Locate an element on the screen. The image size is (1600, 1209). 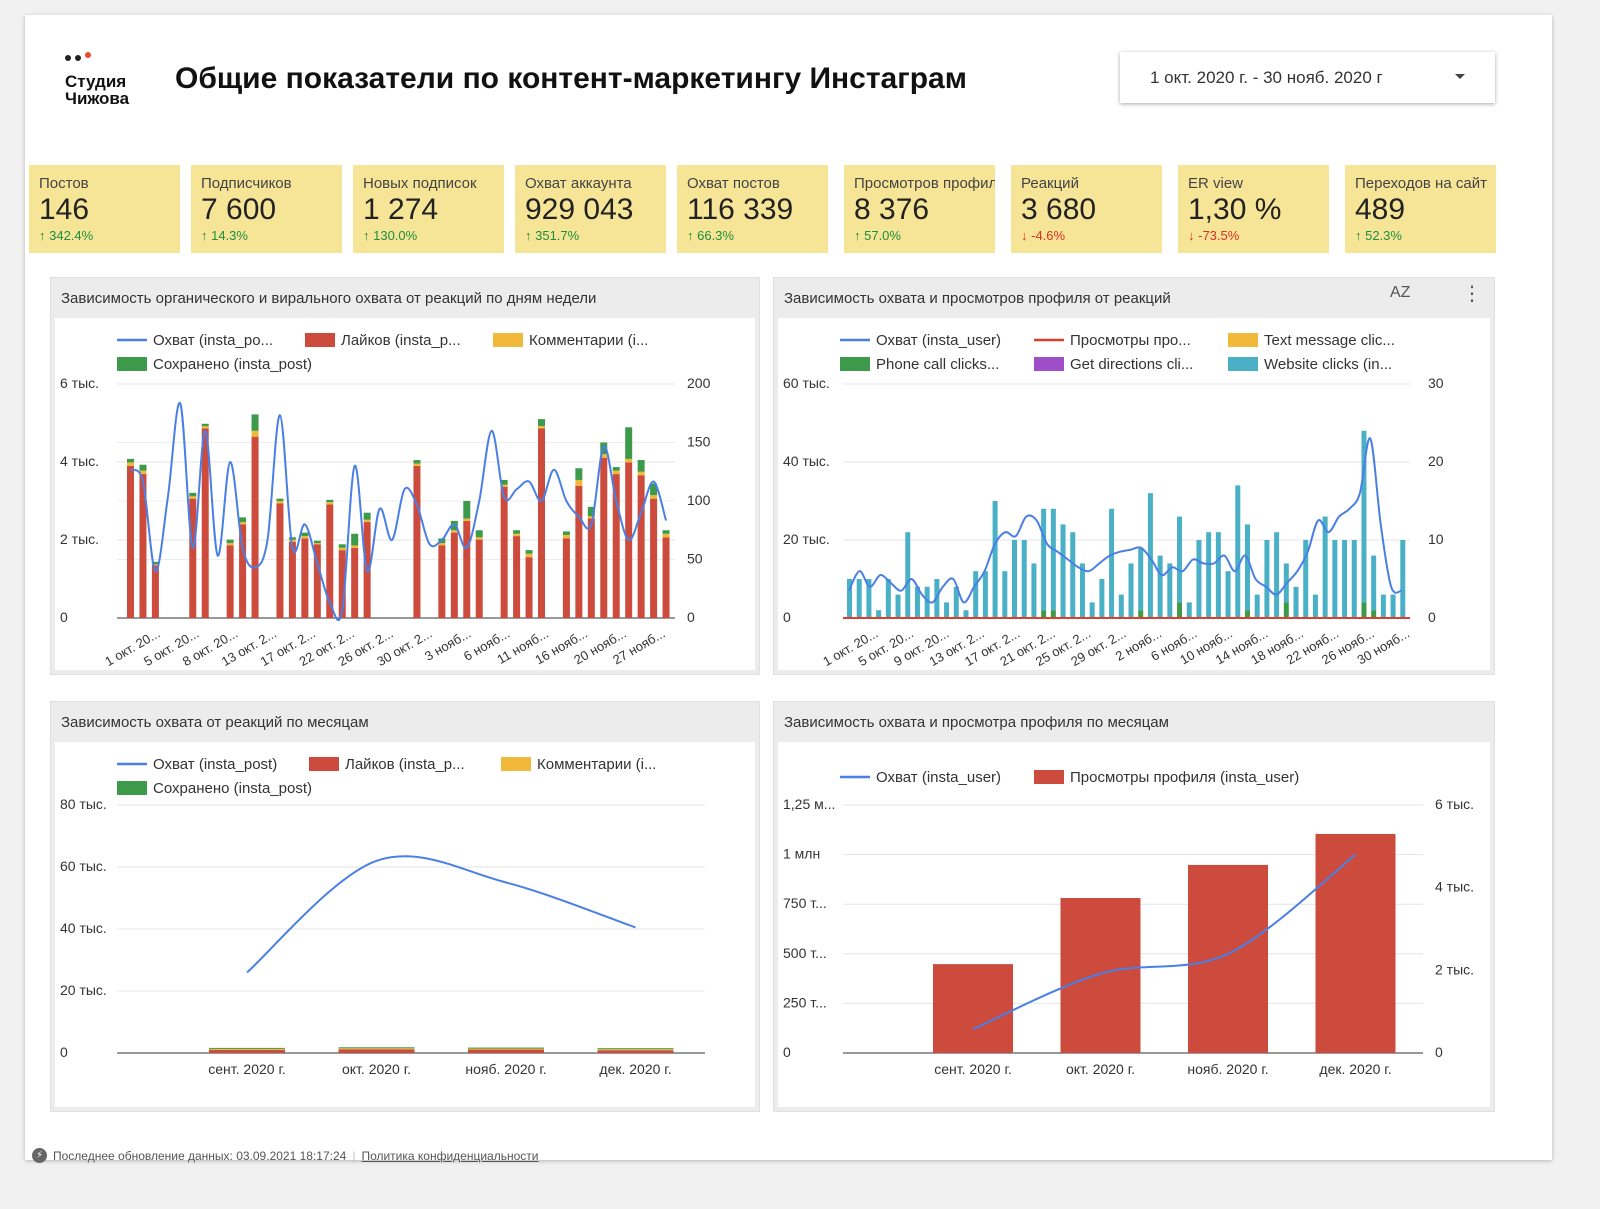
bar-profile-views is located at coordinates (1228, 958).